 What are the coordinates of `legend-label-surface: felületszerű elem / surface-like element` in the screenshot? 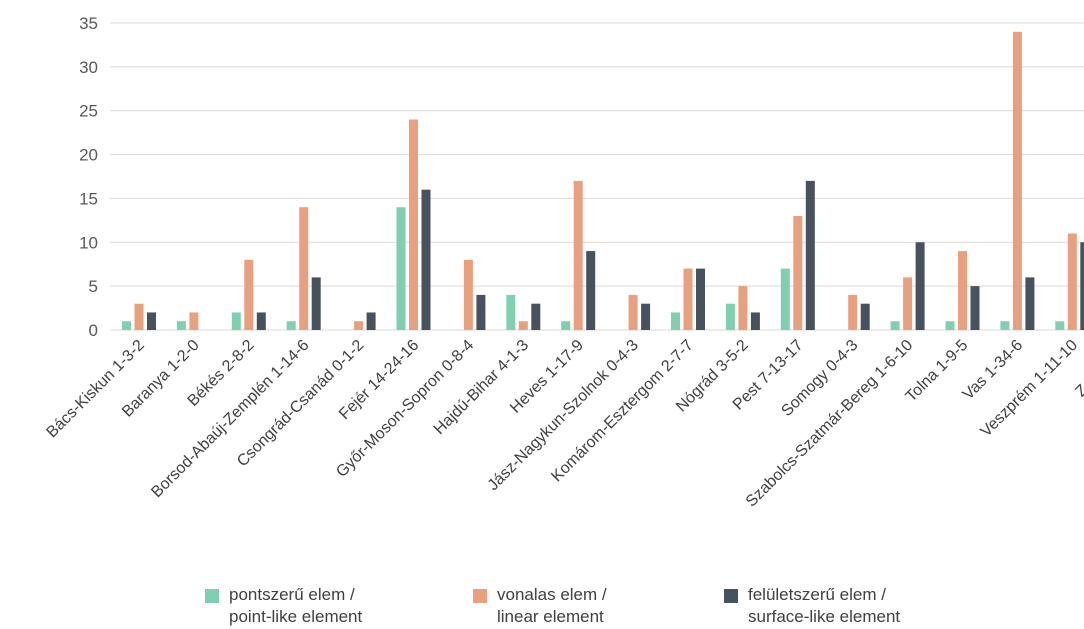 It's located at (824, 605).